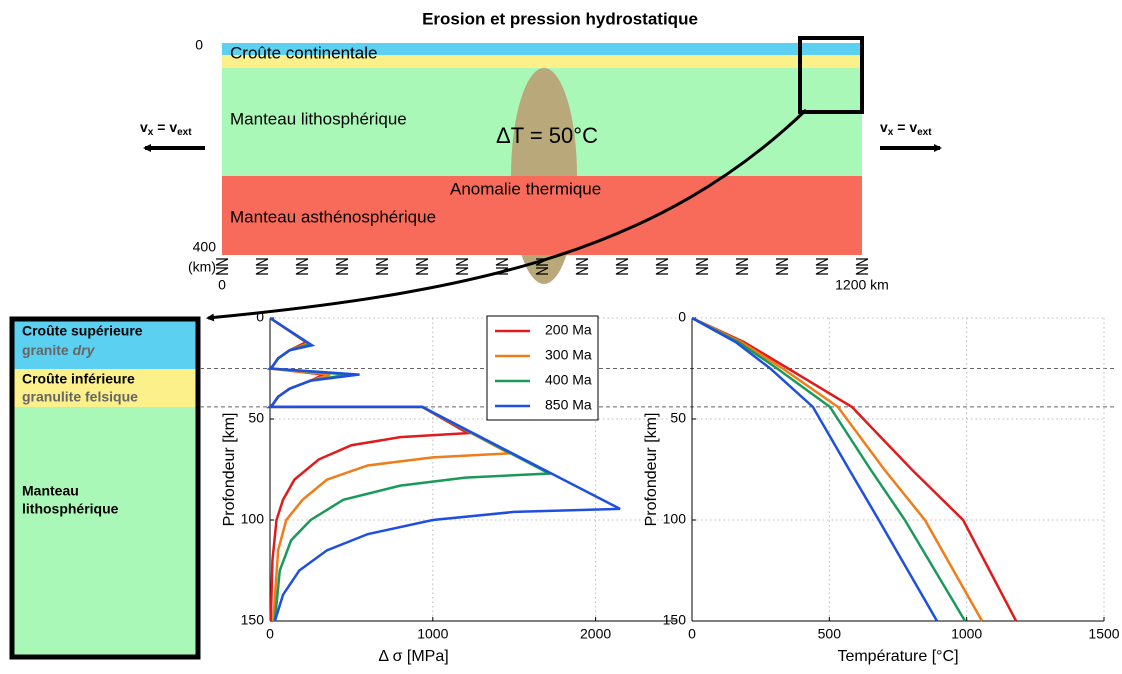 The height and width of the screenshot is (674, 1122). Describe the element at coordinates (547, 135) in the screenshot. I see `plume-label: ΔT = 50°C` at that location.